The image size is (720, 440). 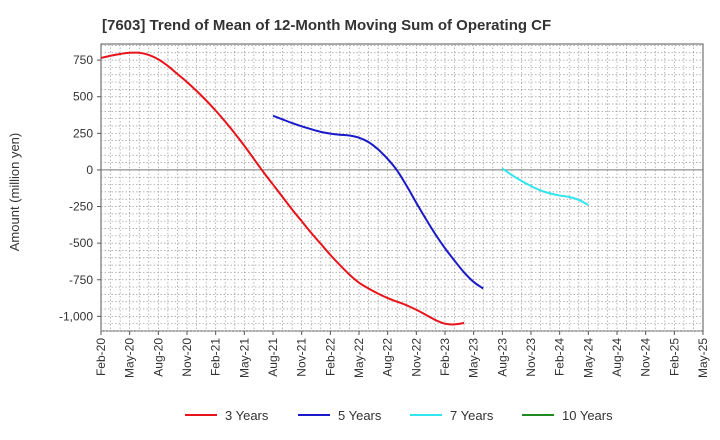 I want to click on x-tick-label: Aug-21, so click(x=273, y=357).